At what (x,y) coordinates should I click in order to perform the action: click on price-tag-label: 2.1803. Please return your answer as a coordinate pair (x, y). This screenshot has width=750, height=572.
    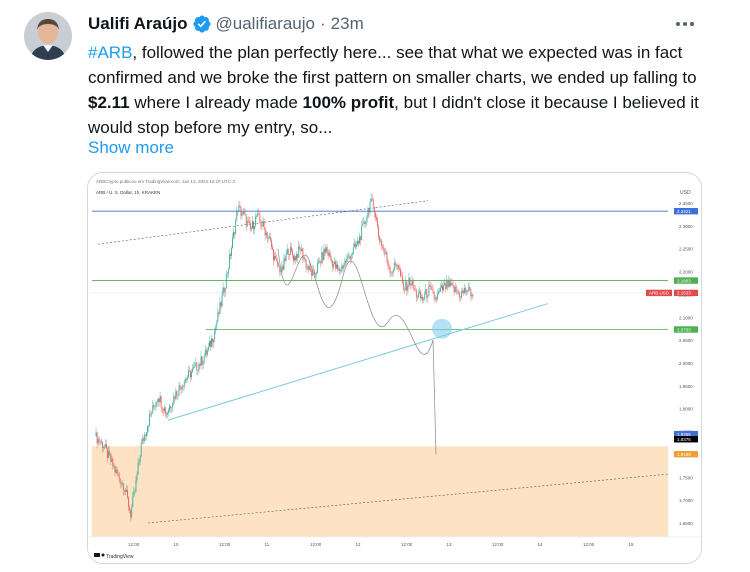
    Looking at the image, I should click on (684, 280).